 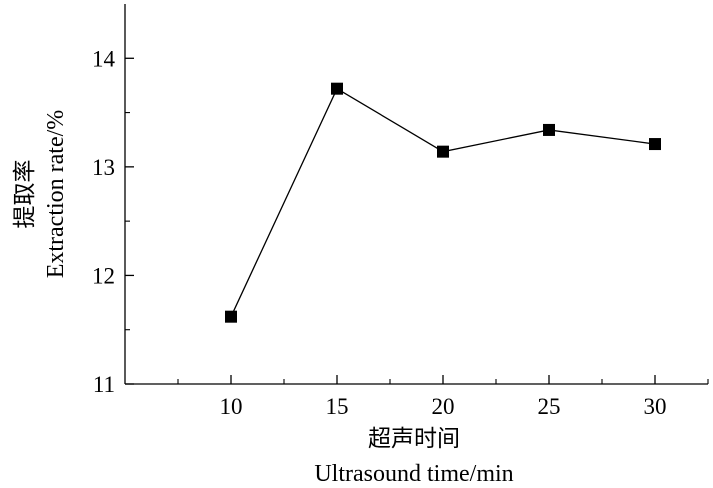 What do you see at coordinates (104, 384) in the screenshot?
I see `y-tick-label: 11` at bounding box center [104, 384].